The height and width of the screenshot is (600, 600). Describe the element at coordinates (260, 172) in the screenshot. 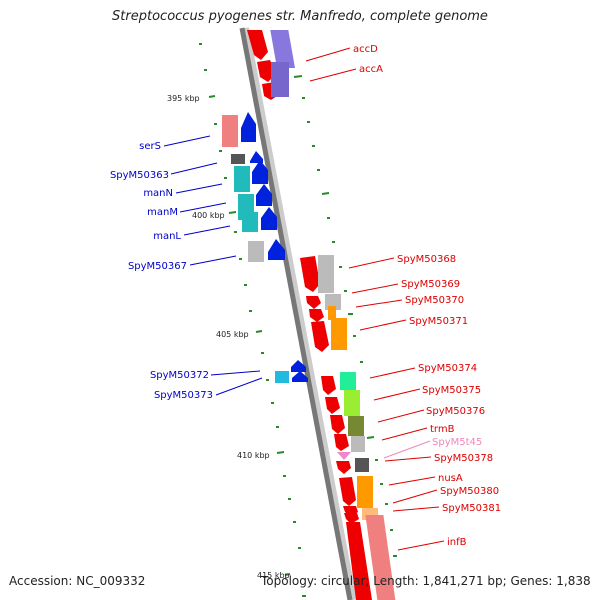

I see `gene-arrow-mann` at that location.